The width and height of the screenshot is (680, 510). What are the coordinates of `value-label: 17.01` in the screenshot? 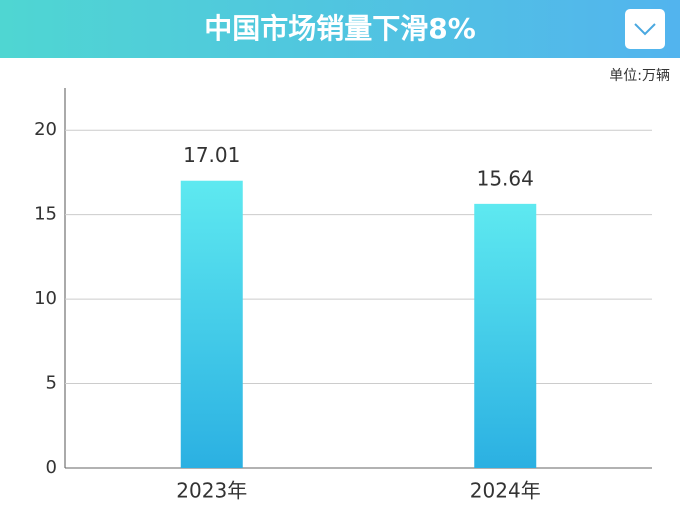 It's located at (211, 155).